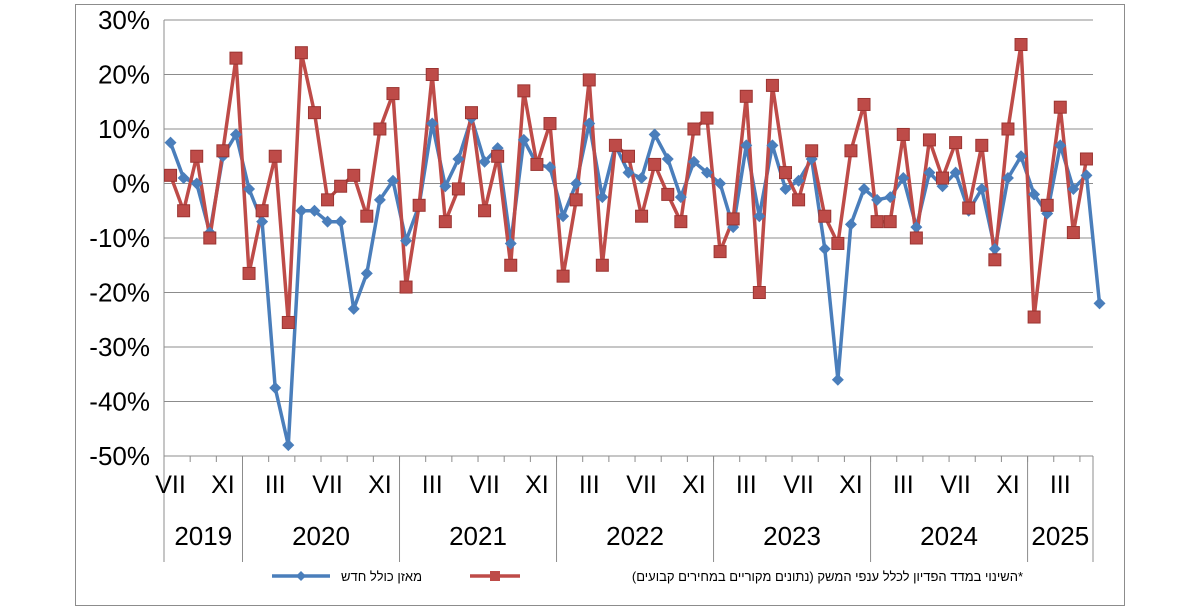  Describe the element at coordinates (124, 75) in the screenshot. I see `y-tick-label: 20%` at that location.